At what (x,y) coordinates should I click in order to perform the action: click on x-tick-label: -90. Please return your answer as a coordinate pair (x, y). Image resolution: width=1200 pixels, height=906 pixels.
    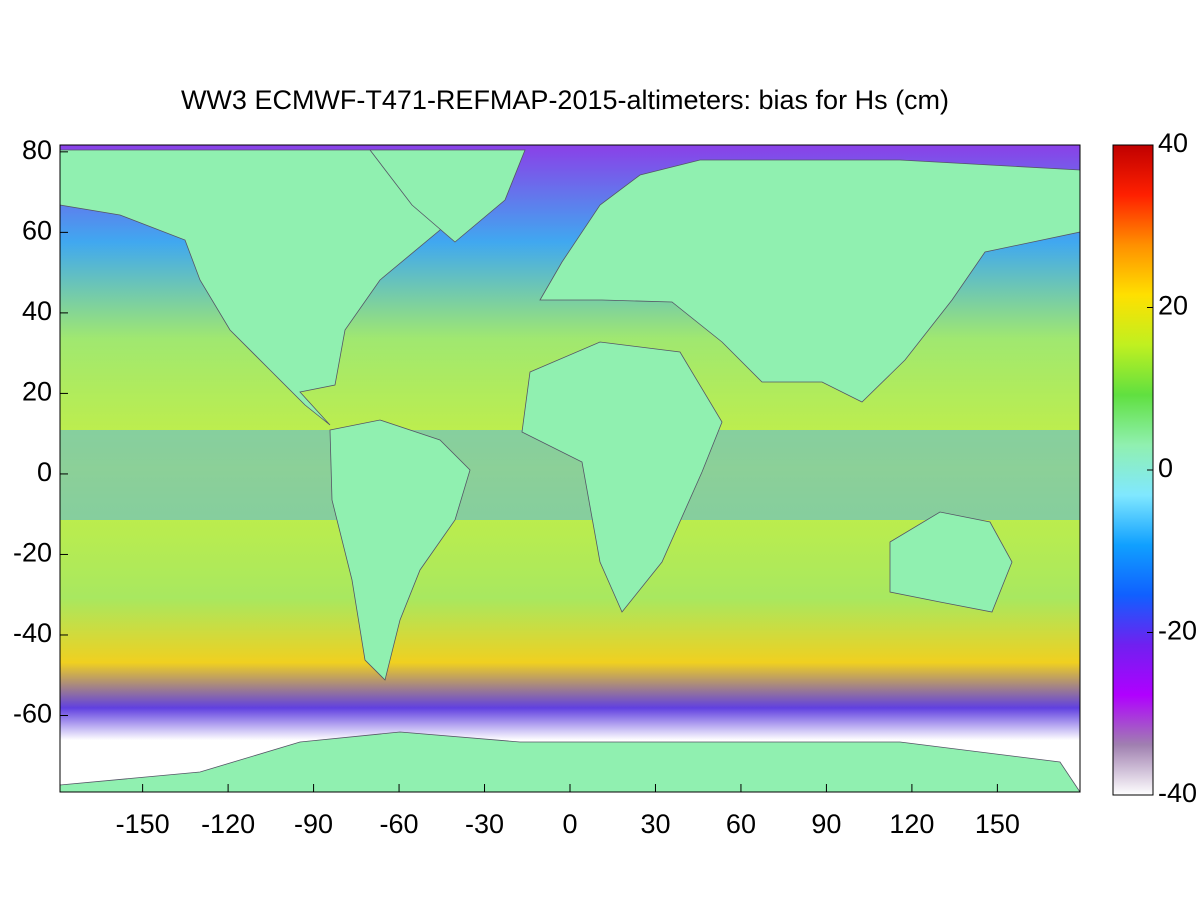
    Looking at the image, I should click on (313, 824).